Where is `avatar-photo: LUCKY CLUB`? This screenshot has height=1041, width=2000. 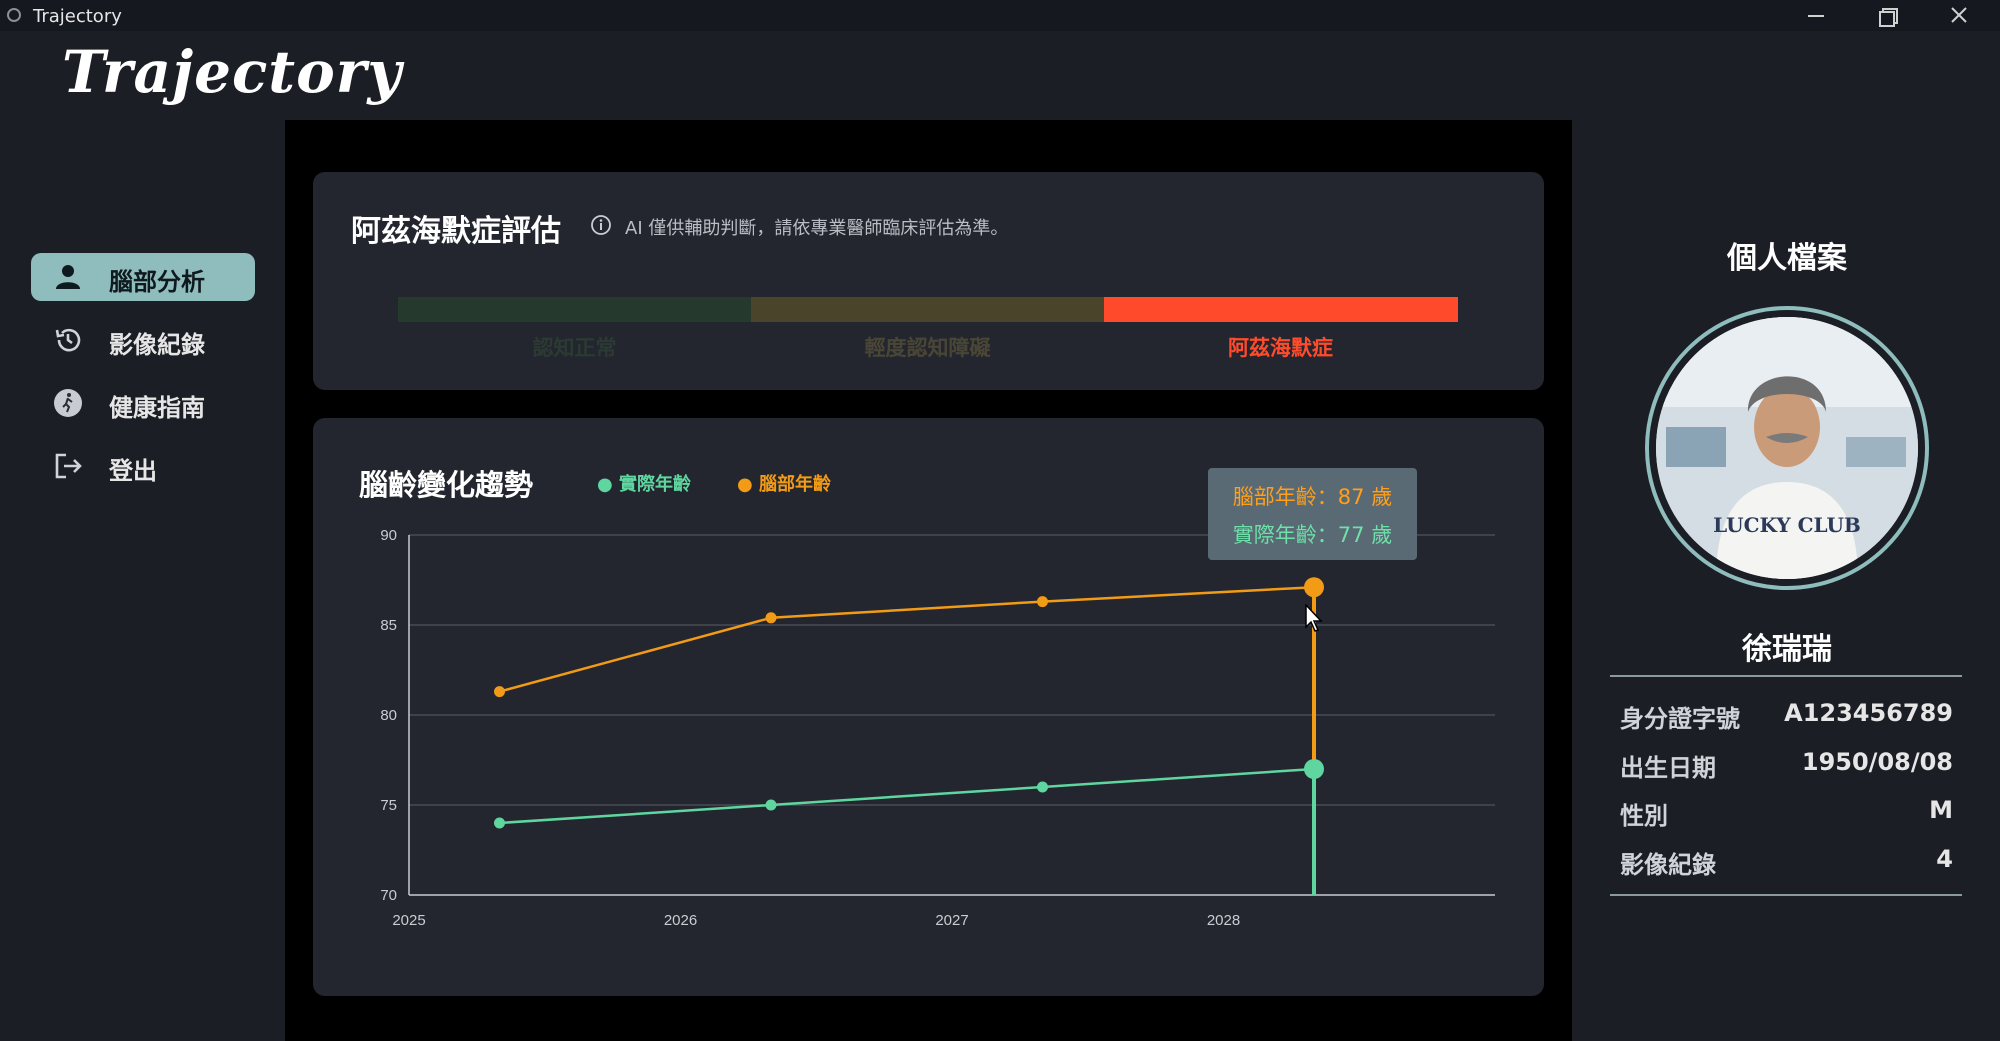 avatar-photo: LUCKY CLUB is located at coordinates (1787, 448).